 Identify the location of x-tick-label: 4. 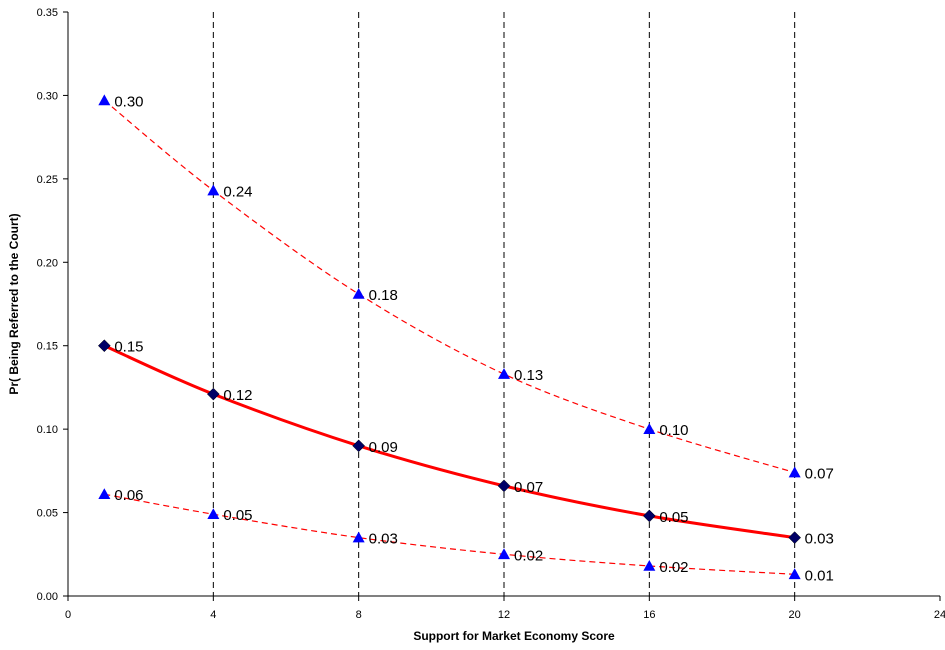
(213, 615).